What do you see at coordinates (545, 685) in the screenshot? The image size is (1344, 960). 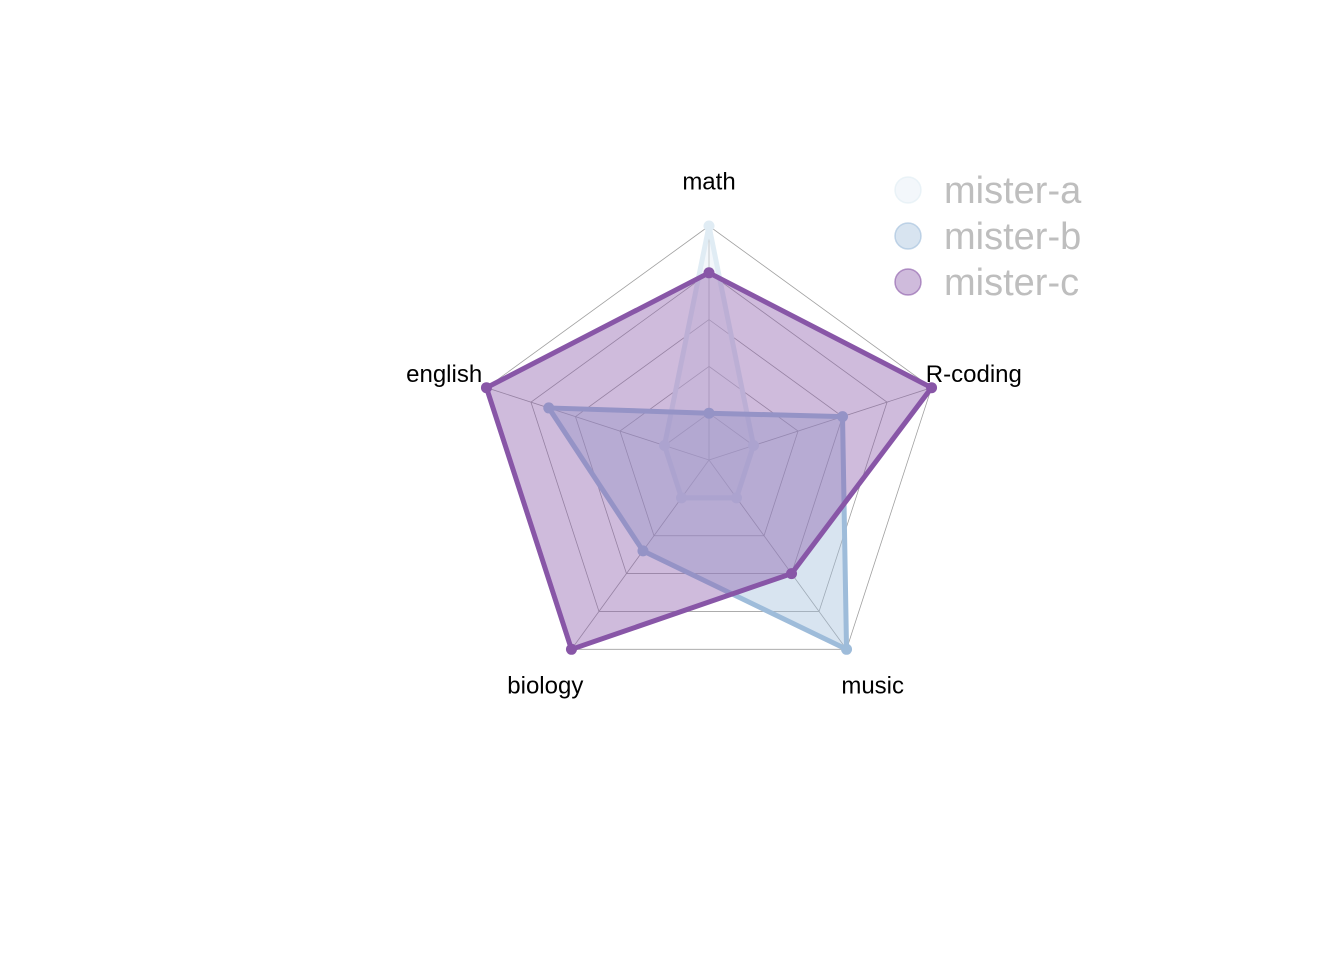 I see `axis-label: biology` at bounding box center [545, 685].